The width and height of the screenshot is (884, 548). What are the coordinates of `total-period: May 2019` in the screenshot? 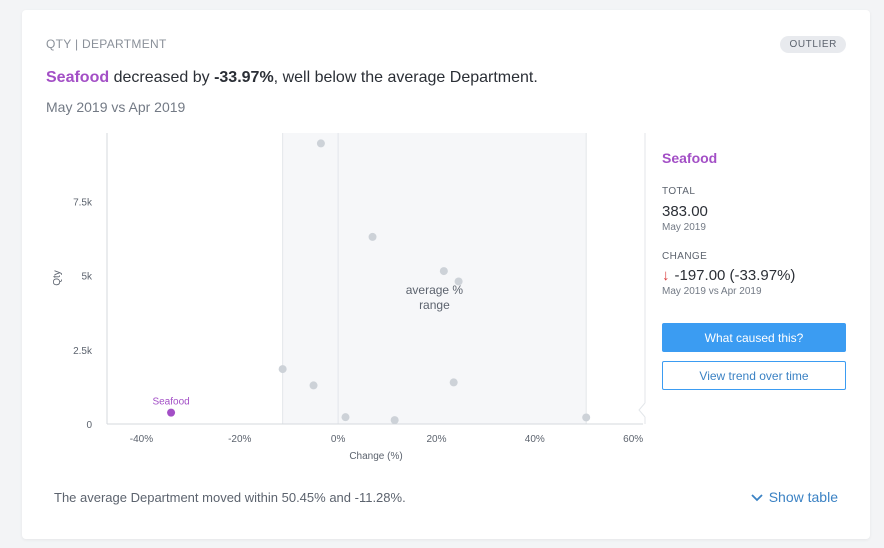 It's located at (684, 227).